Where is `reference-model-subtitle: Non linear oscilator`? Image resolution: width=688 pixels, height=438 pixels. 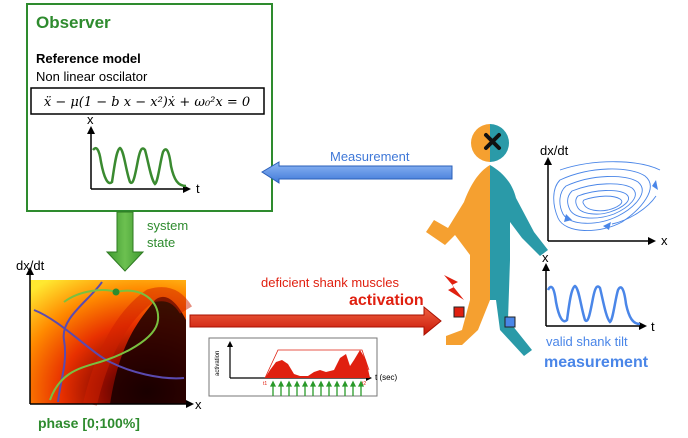 reference-model-subtitle: Non linear oscilator is located at coordinates (92, 76).